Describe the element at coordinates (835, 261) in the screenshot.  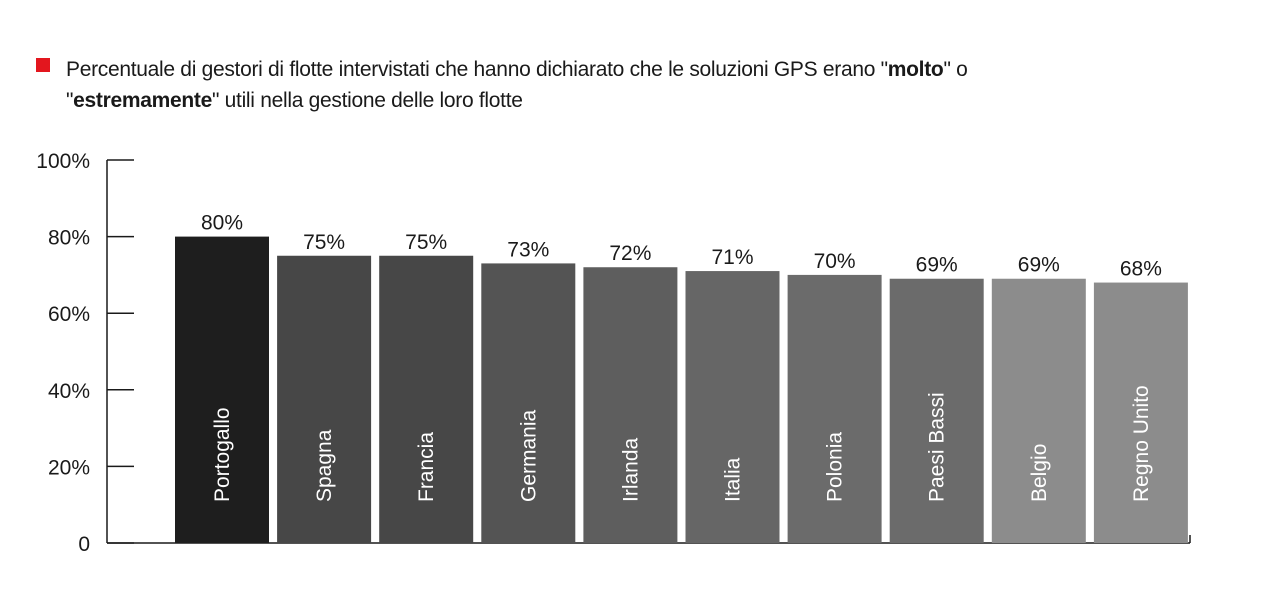
I see `value-label: 70%` at that location.